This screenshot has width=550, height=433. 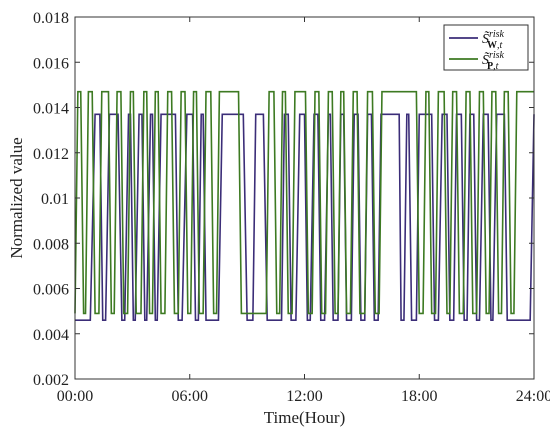 I want to click on y-tick-label: 0.016, so click(x=51, y=63).